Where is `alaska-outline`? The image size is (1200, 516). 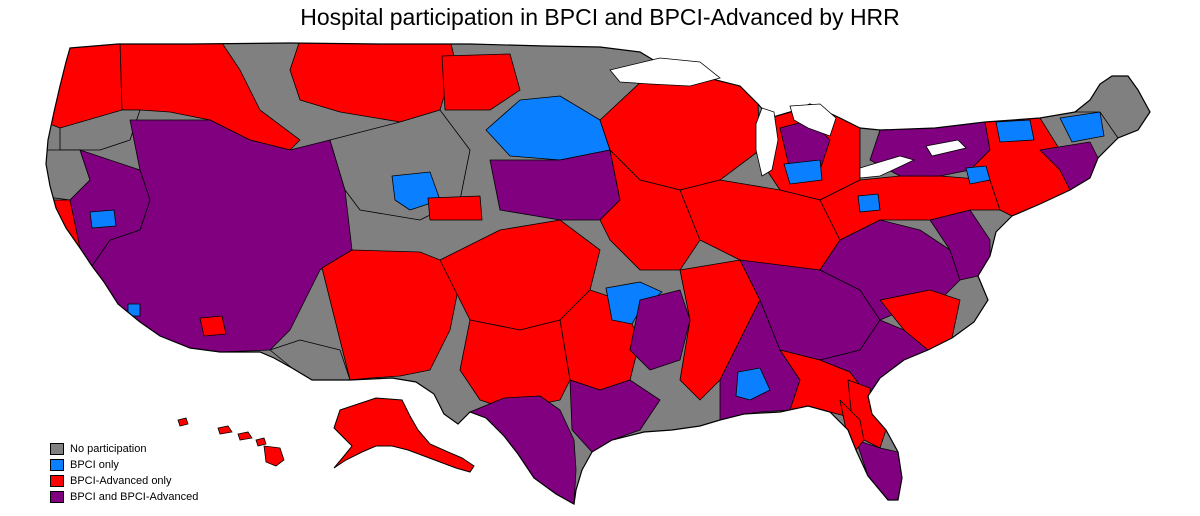 alaska-outline is located at coordinates (404, 435).